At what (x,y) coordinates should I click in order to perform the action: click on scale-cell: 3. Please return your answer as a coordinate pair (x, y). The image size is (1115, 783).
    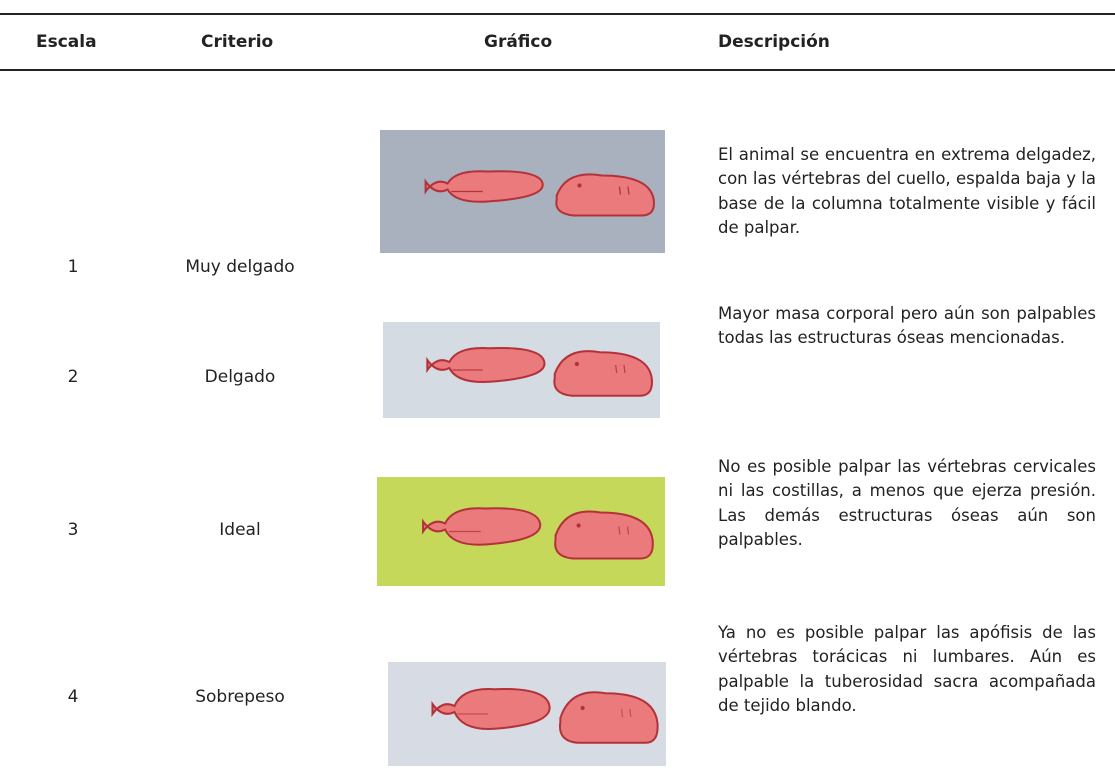
    Looking at the image, I should click on (73, 530).